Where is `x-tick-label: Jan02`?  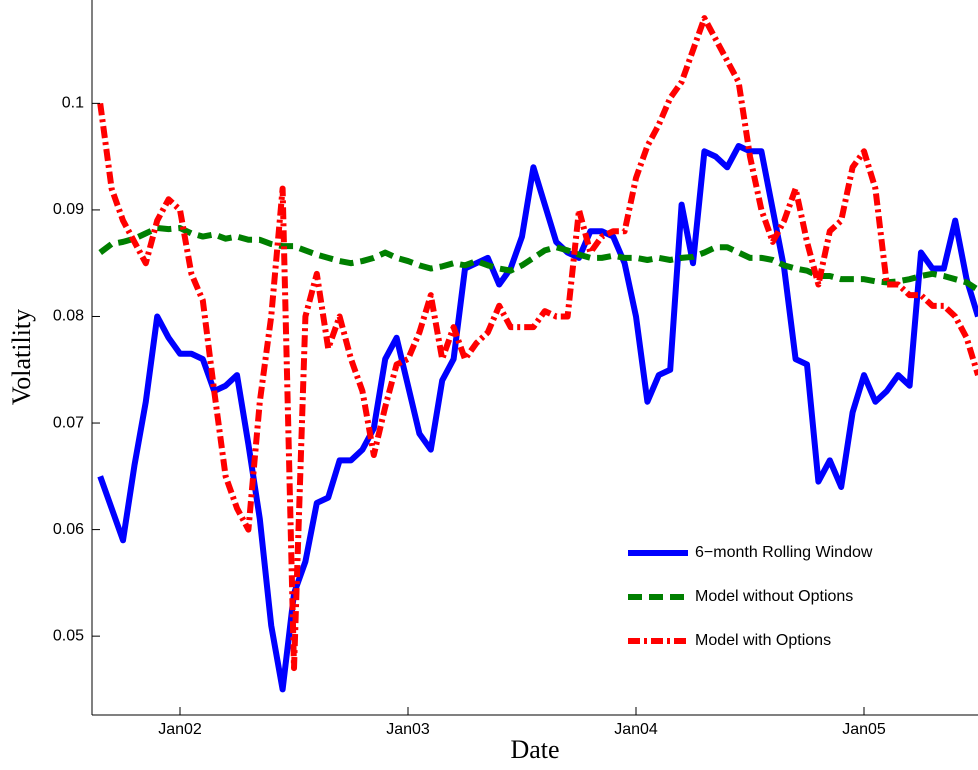 x-tick-label: Jan02 is located at coordinates (180, 729).